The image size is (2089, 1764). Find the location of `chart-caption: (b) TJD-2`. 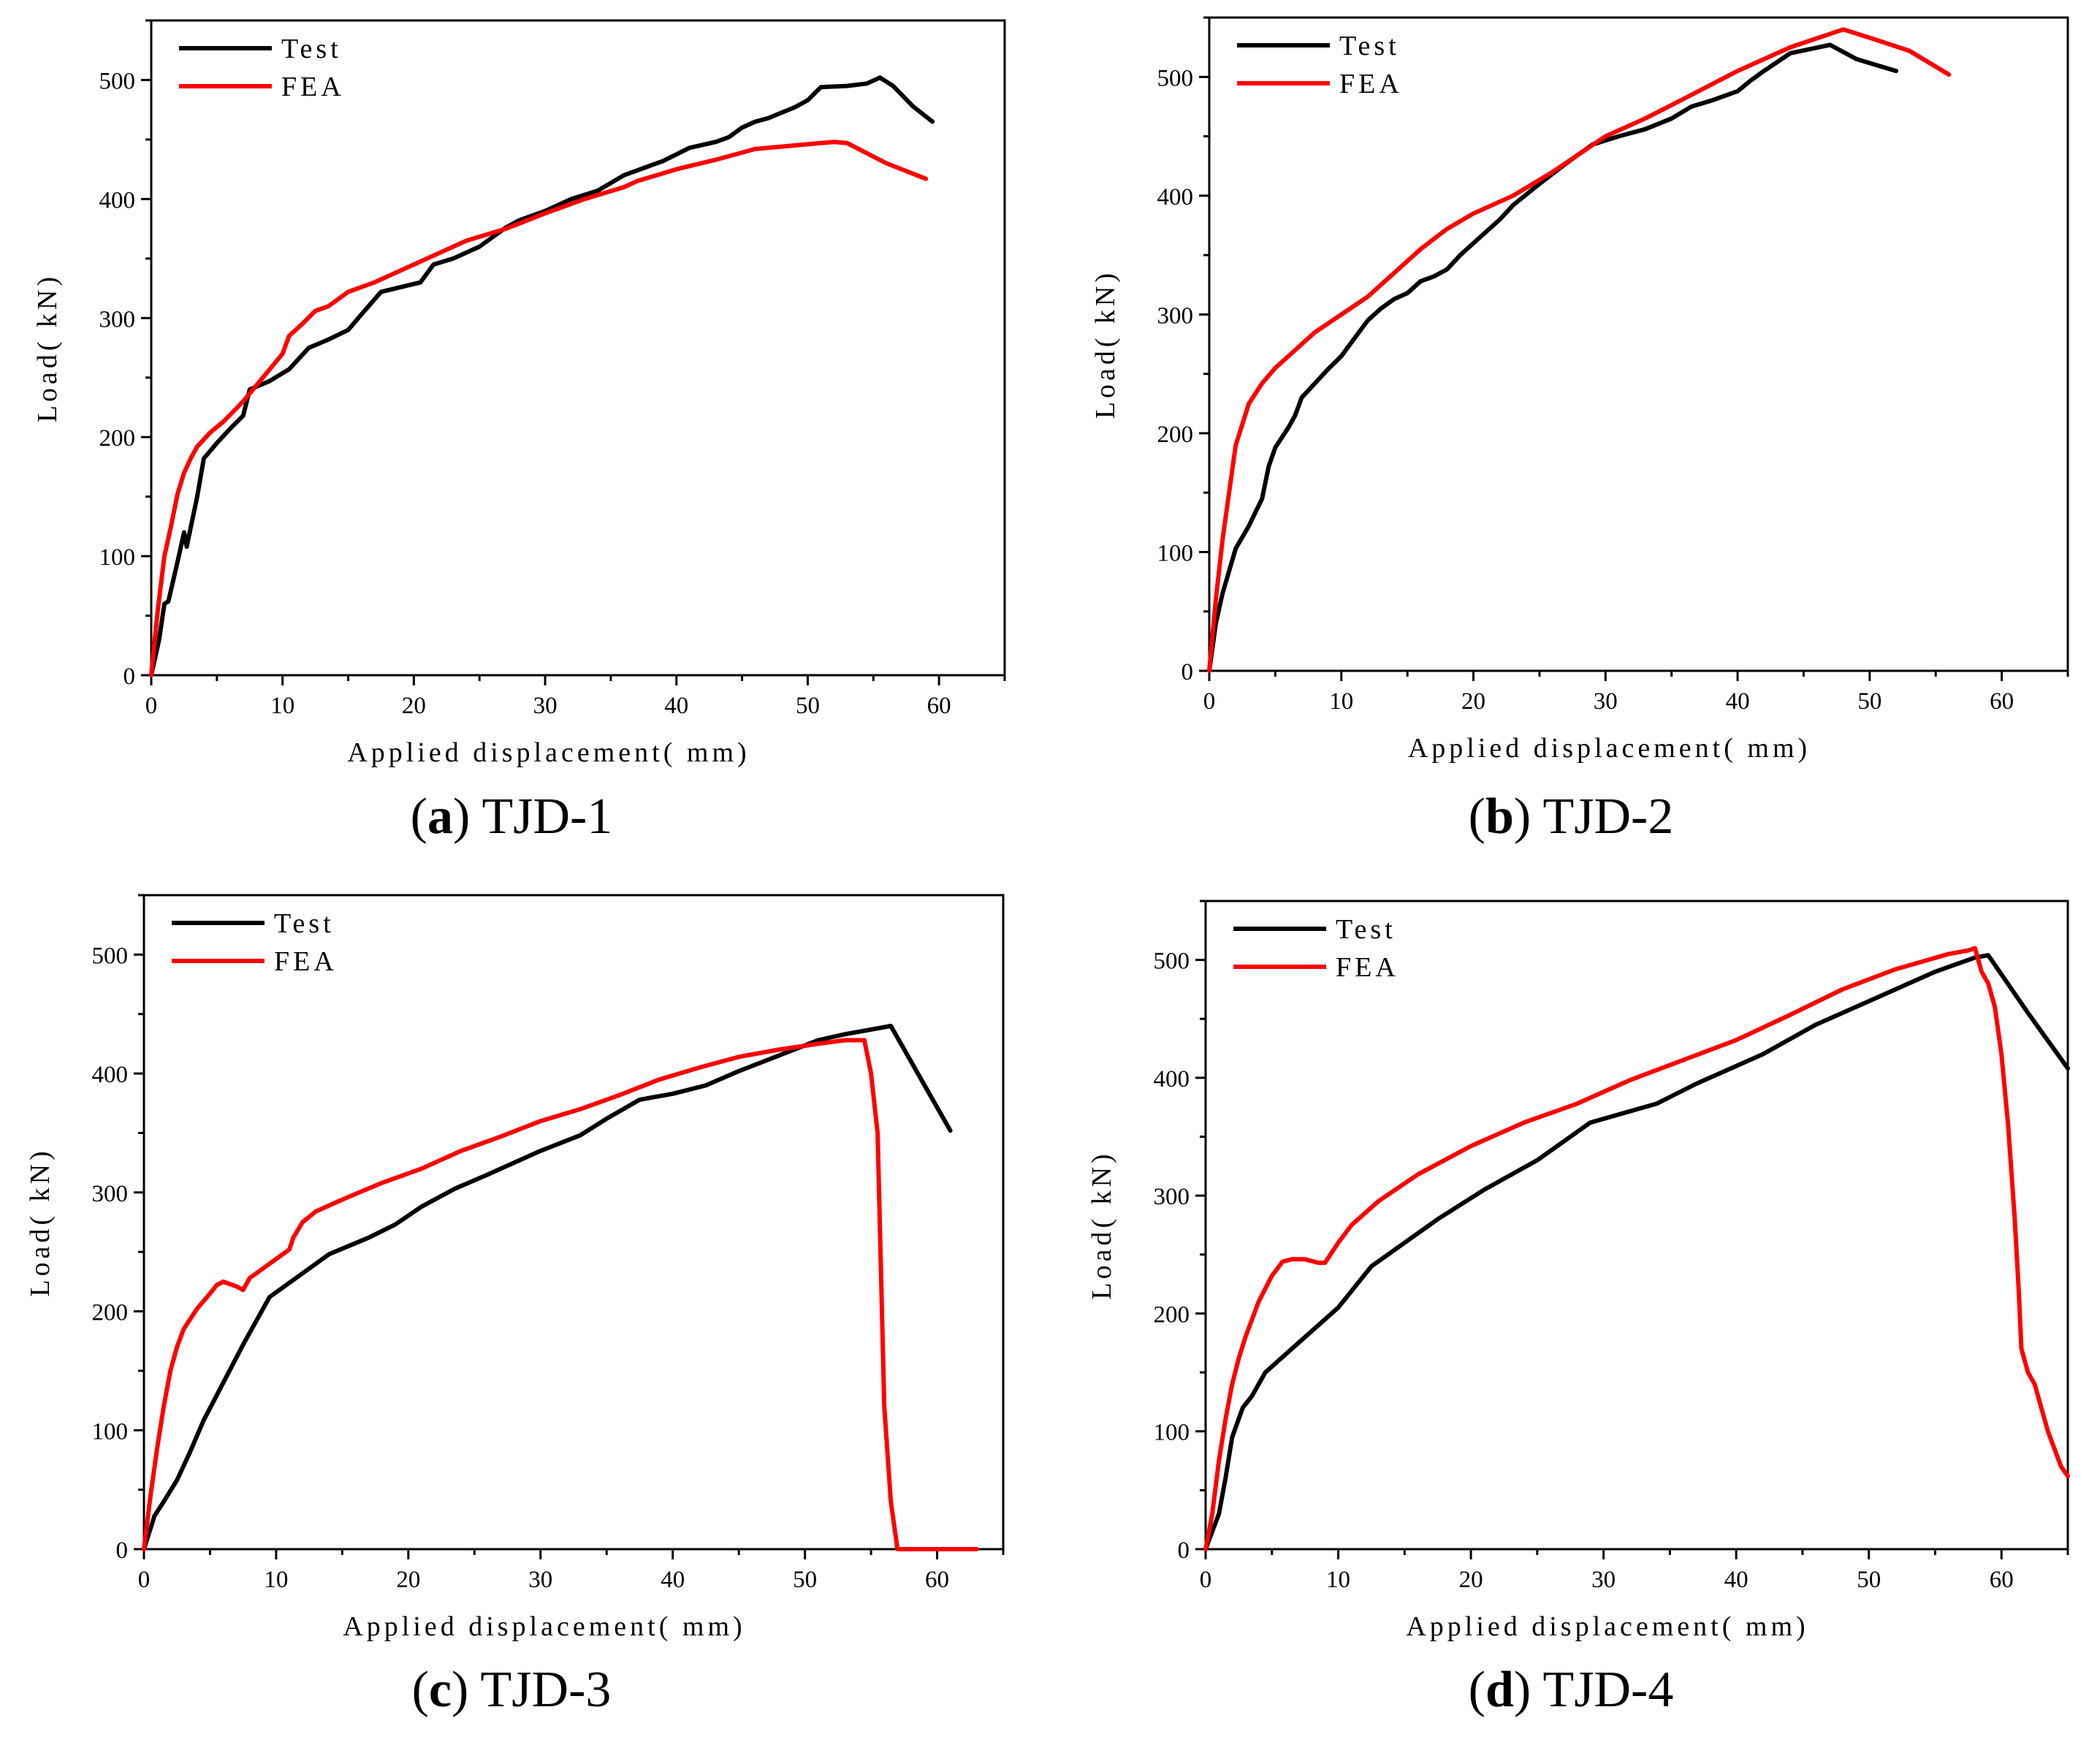

chart-caption: (b) TJD-2 is located at coordinates (1571, 816).